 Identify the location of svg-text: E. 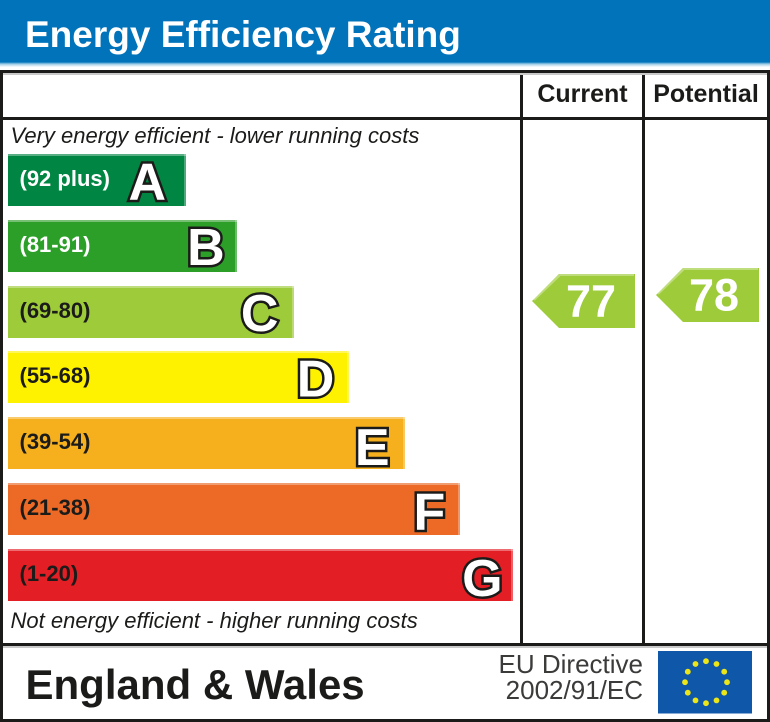
(372, 448).